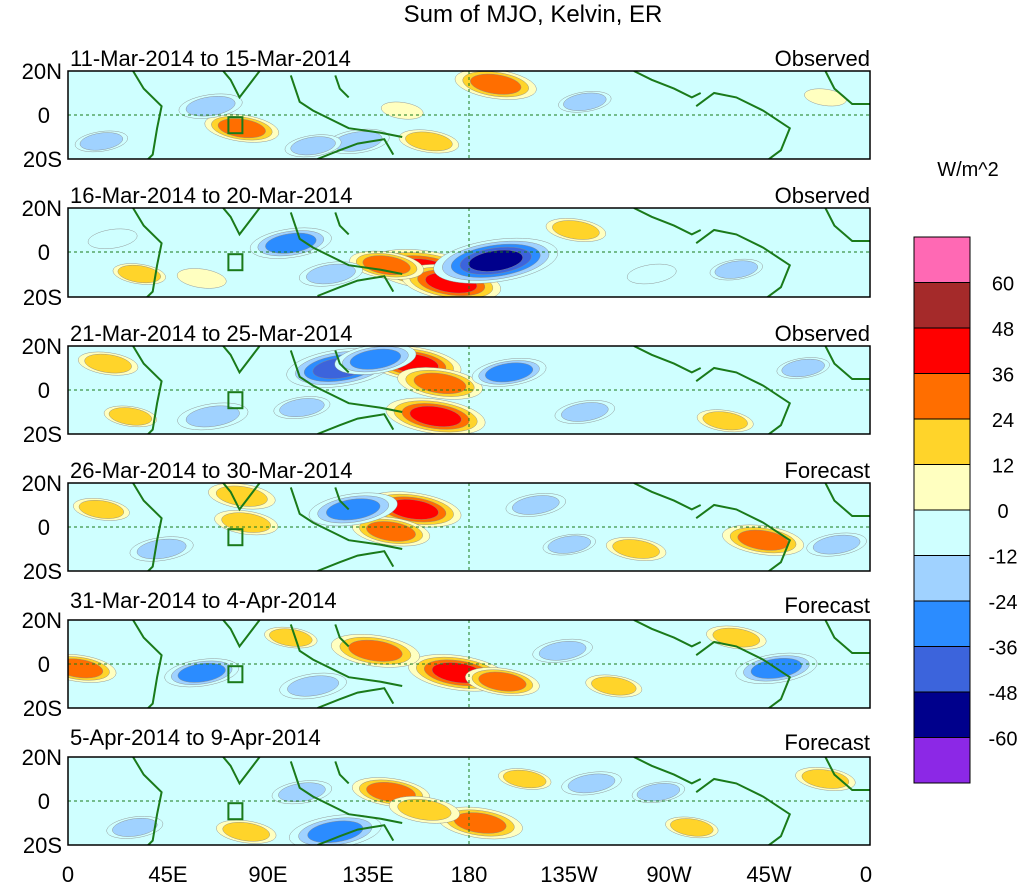  I want to click on x-tick-label: 135E, so click(367, 874).